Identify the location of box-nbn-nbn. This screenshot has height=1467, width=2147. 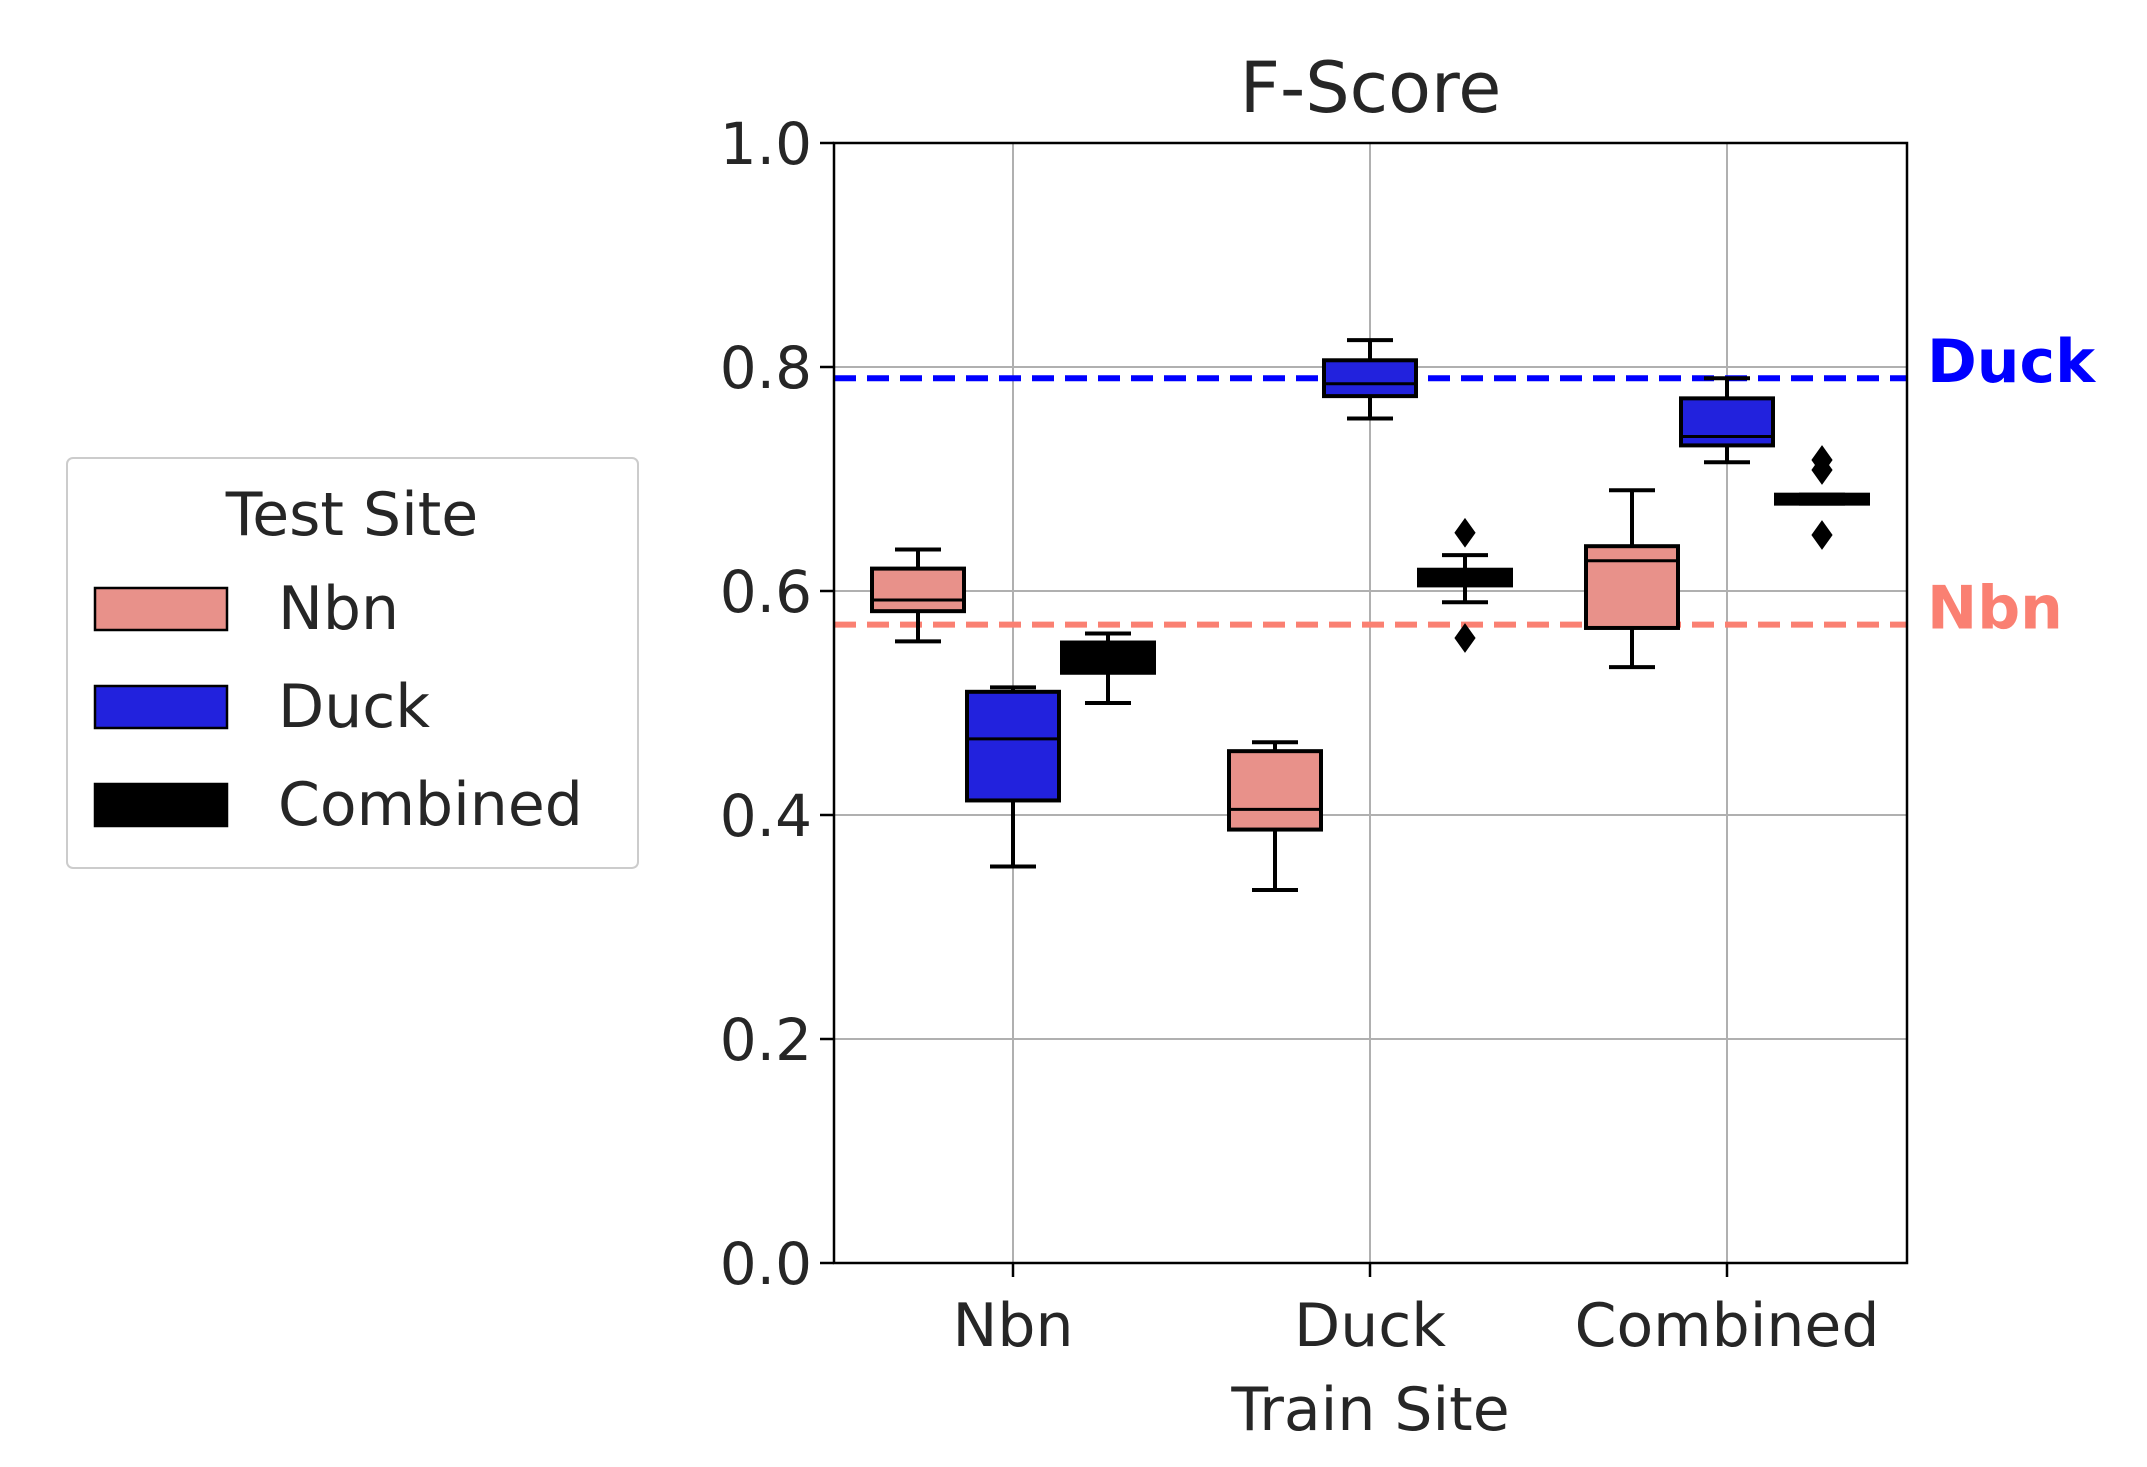
(918, 595).